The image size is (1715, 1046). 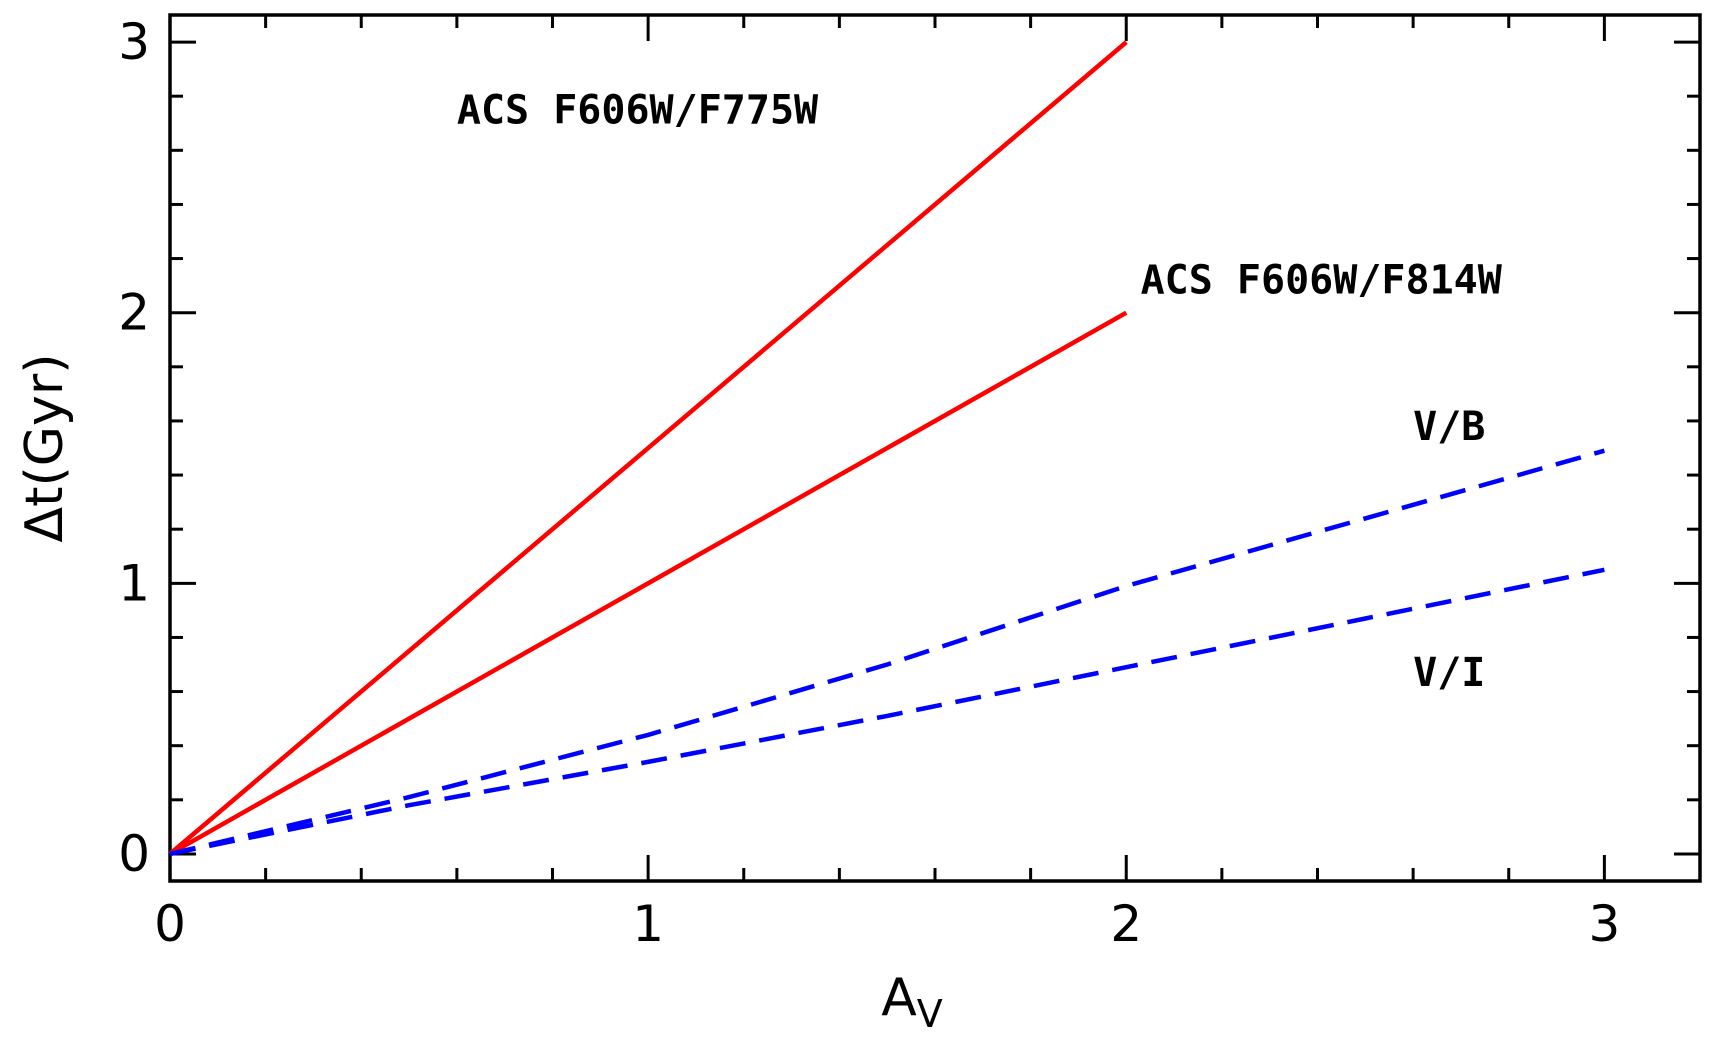 I want to click on series-label-0: ACS F606W/F775W, so click(x=638, y=110).